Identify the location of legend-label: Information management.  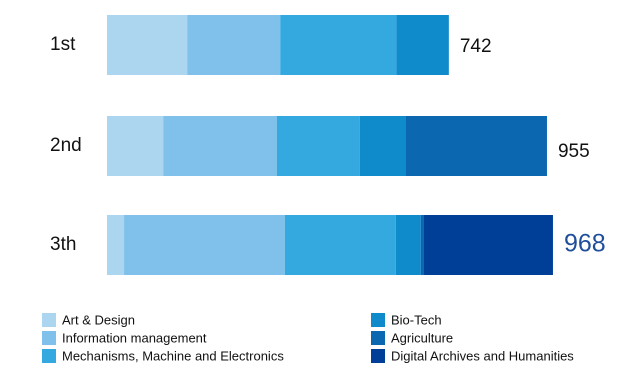
(134, 337).